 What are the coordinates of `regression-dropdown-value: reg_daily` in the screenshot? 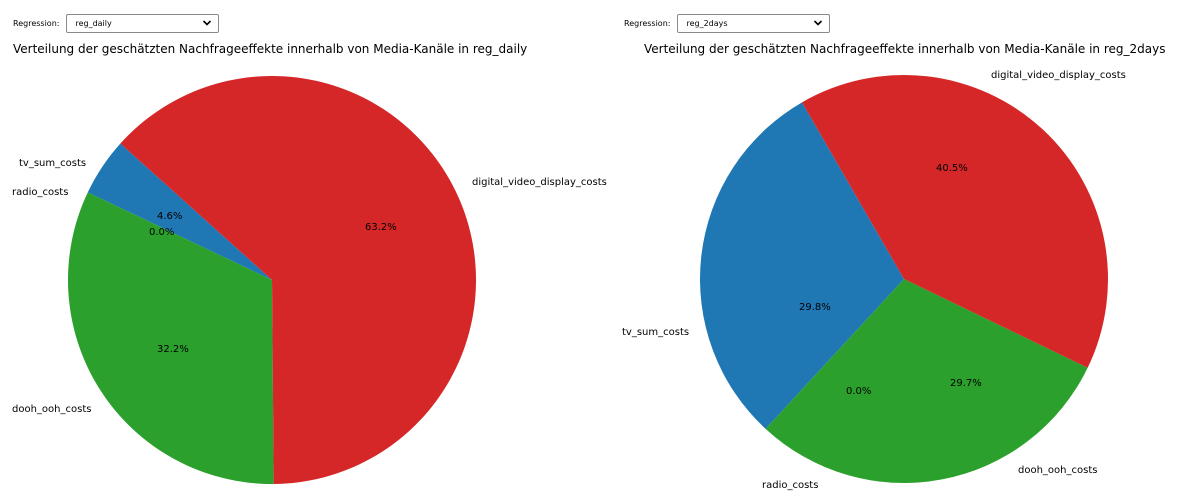 It's located at (93, 23).